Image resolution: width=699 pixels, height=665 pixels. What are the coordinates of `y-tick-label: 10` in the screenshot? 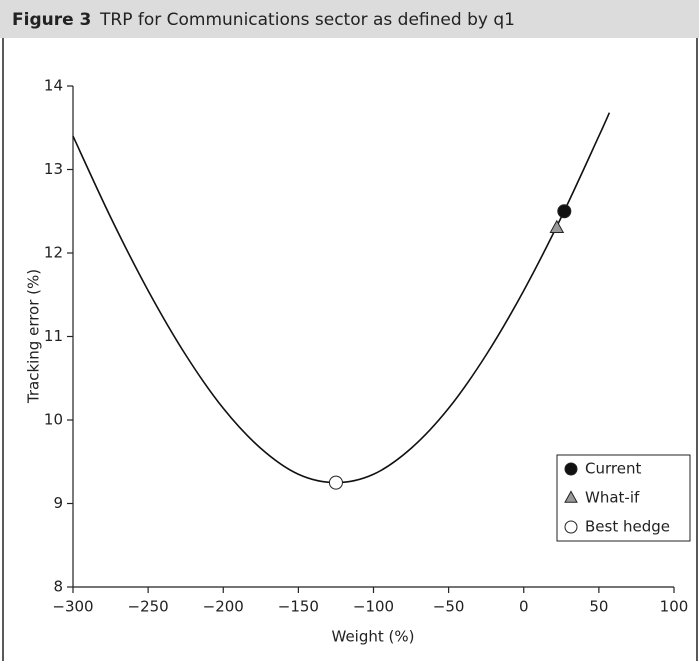 It's located at (53, 420).